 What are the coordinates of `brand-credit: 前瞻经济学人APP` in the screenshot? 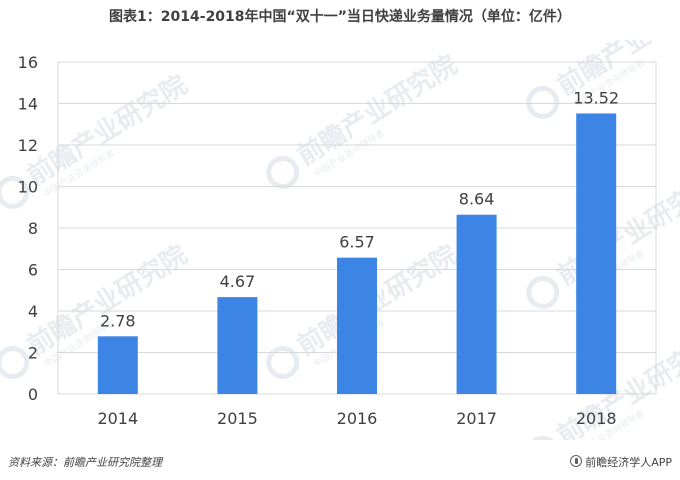 It's located at (621, 462).